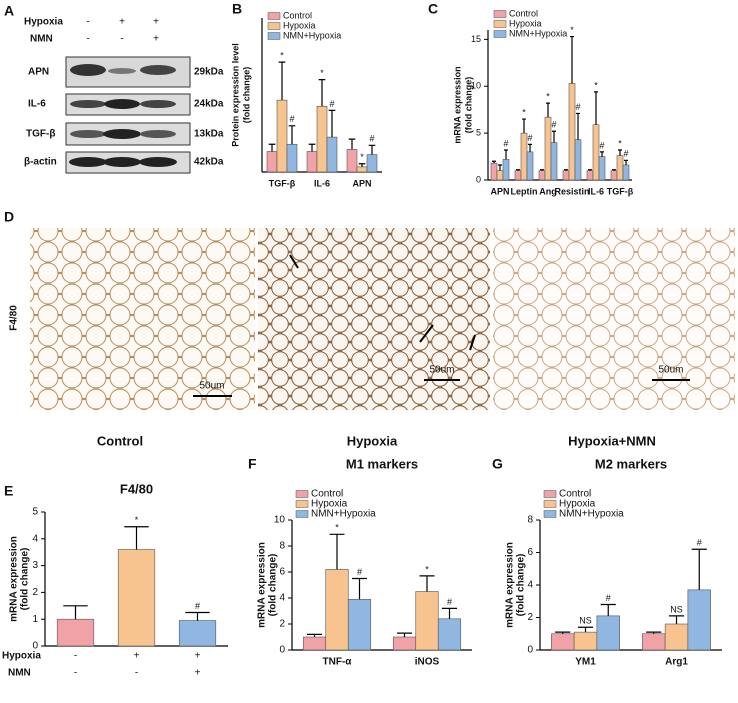  What do you see at coordinates (620, 191) in the screenshot?
I see `x-tick-label: TGF-β` at bounding box center [620, 191].